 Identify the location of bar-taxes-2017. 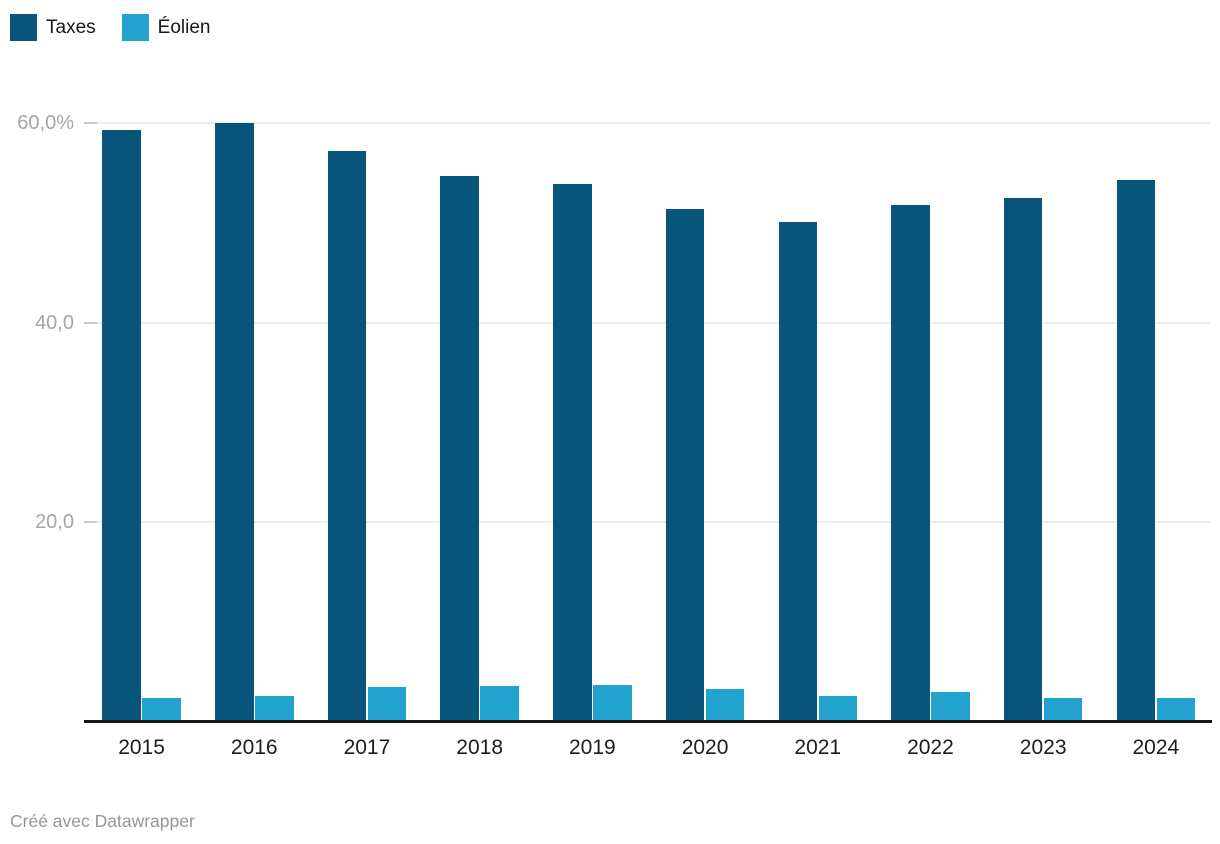
(347, 436).